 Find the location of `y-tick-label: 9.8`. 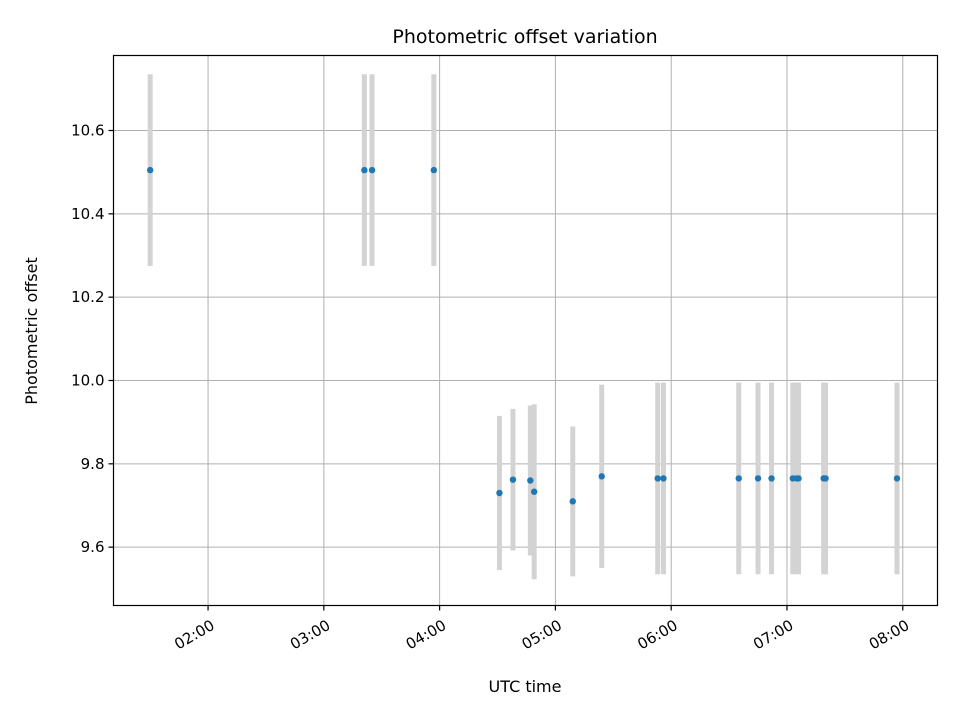

y-tick-label: 9.8 is located at coordinates (93, 464).